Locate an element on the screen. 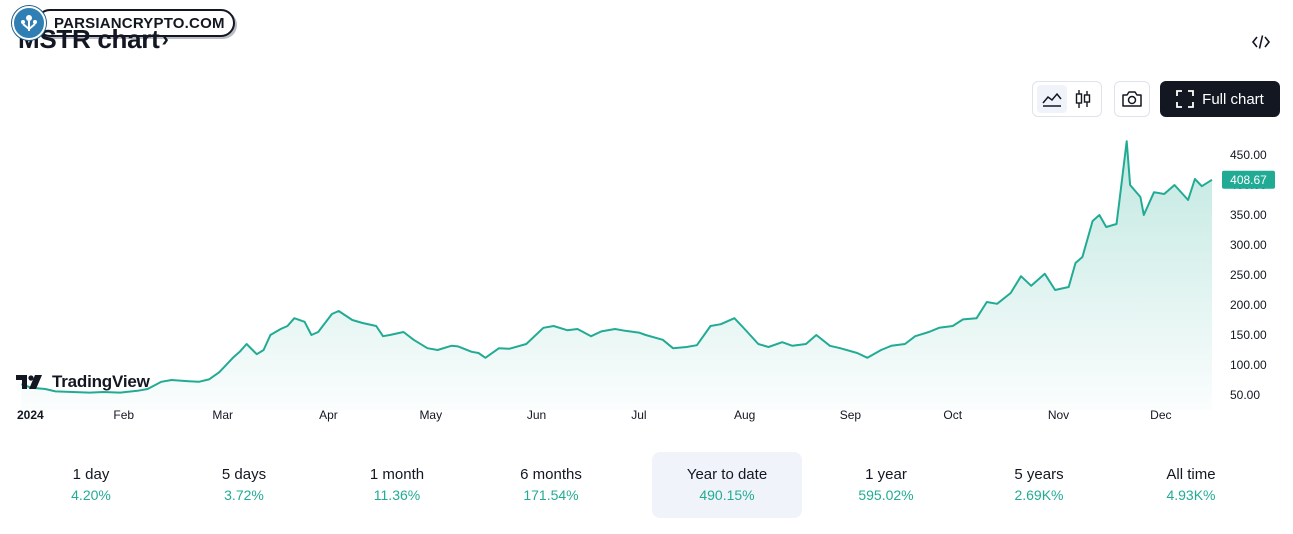 The image size is (1293, 534). period-label: 5 years is located at coordinates (1039, 474).